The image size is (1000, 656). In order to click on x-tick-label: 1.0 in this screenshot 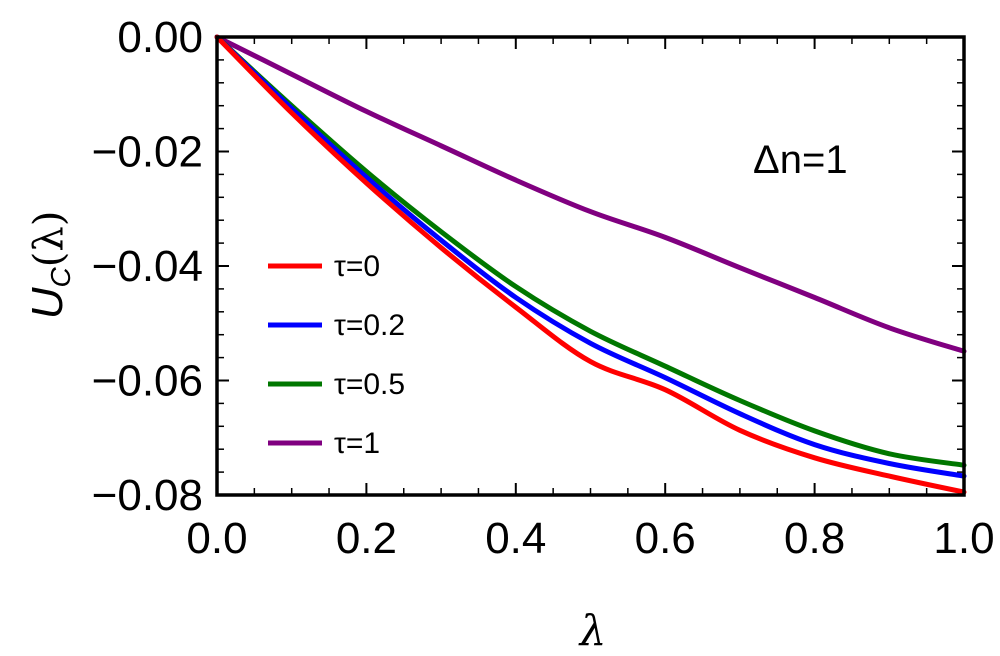, I will do `click(963, 538)`.